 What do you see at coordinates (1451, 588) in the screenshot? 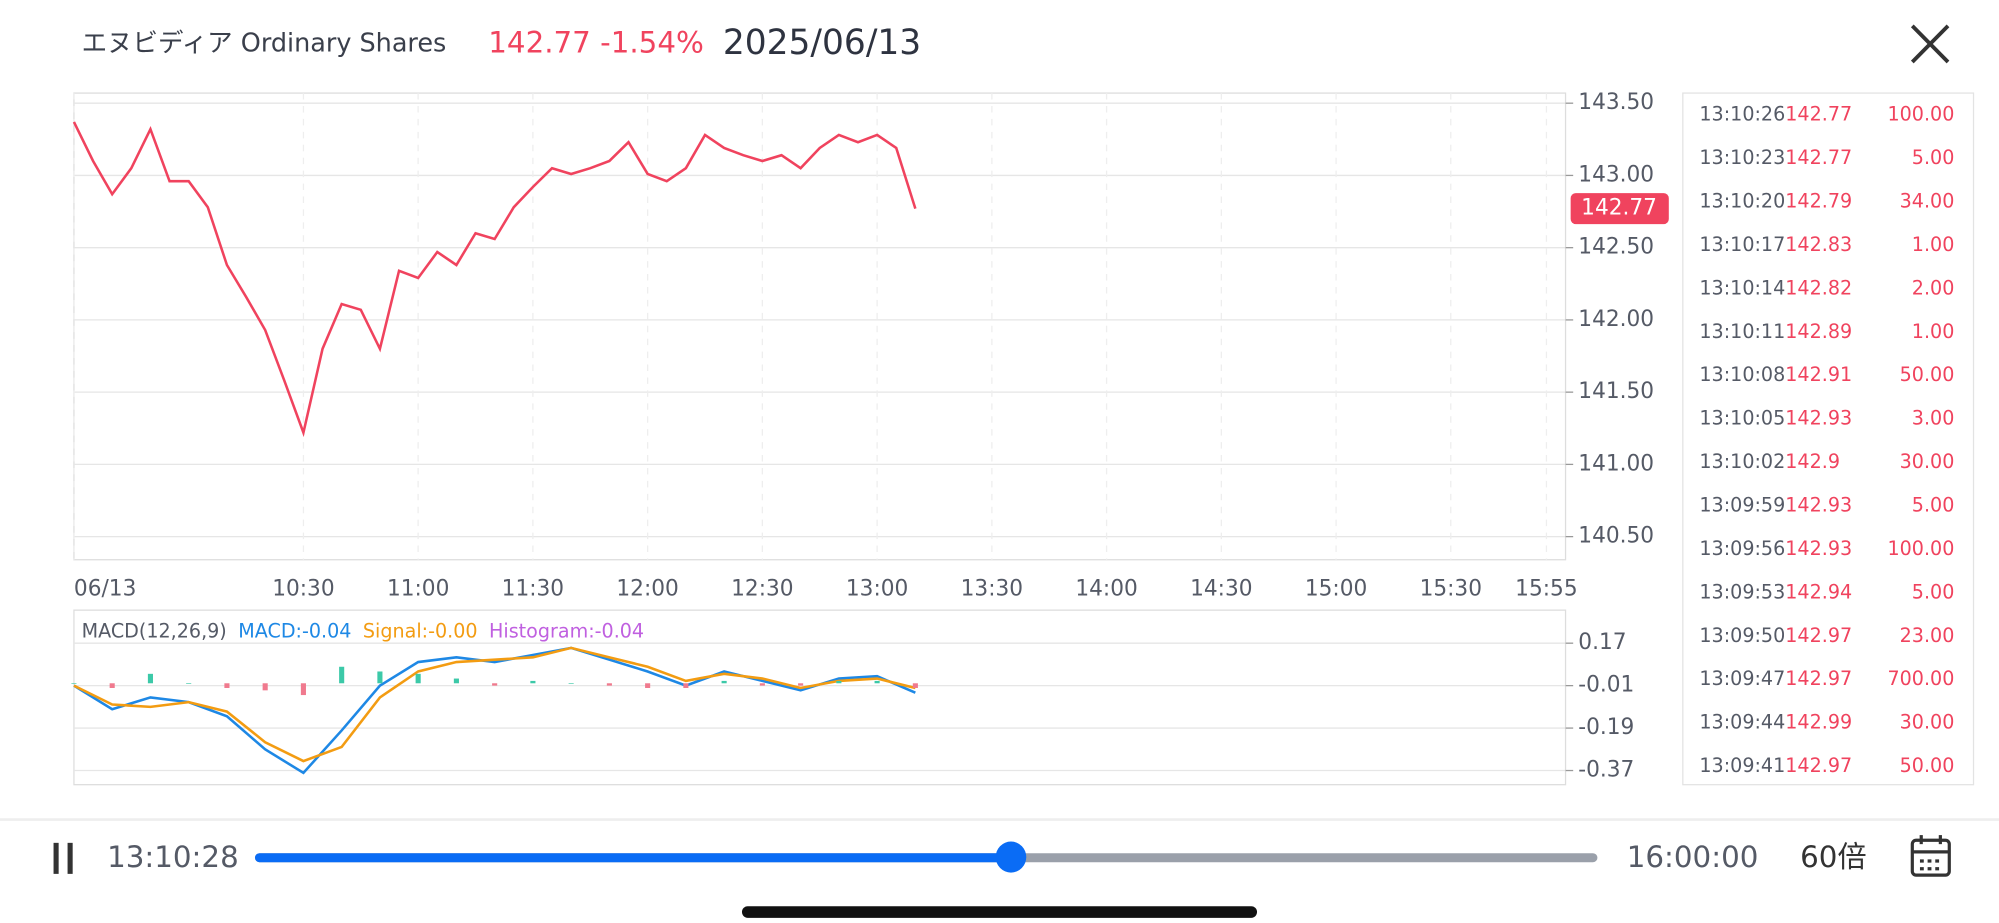
I see `x-tick-label: 15:30` at bounding box center [1451, 588].